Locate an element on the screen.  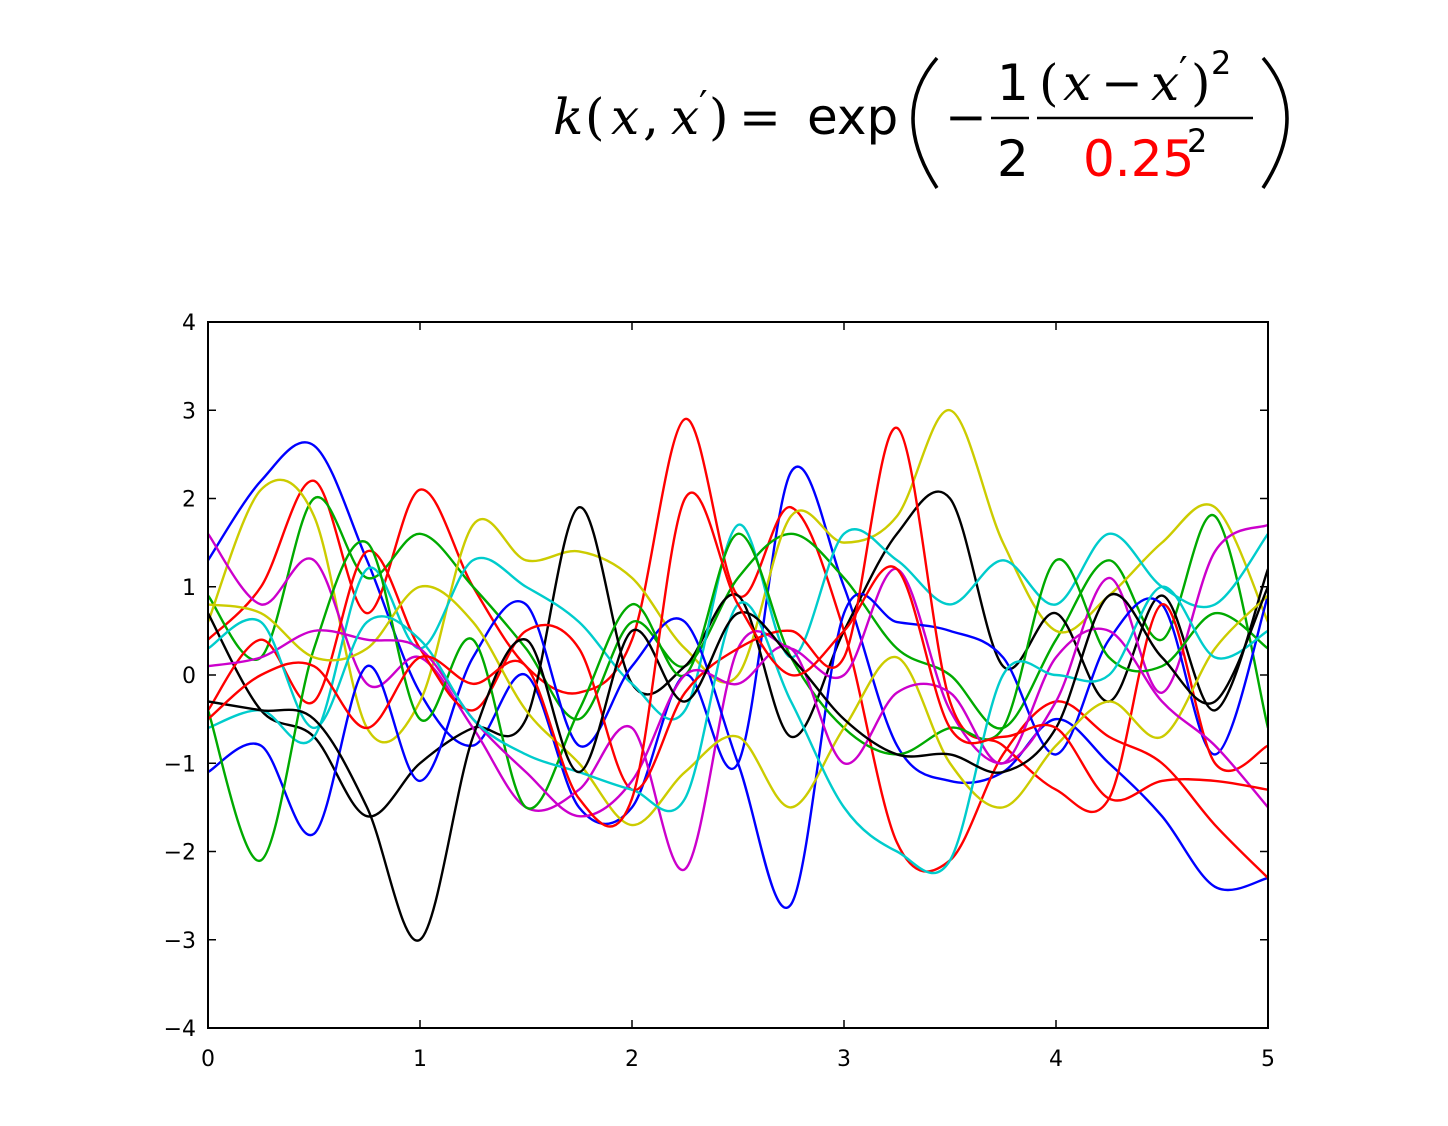
y-tick-label: 3 is located at coordinates (189, 411).